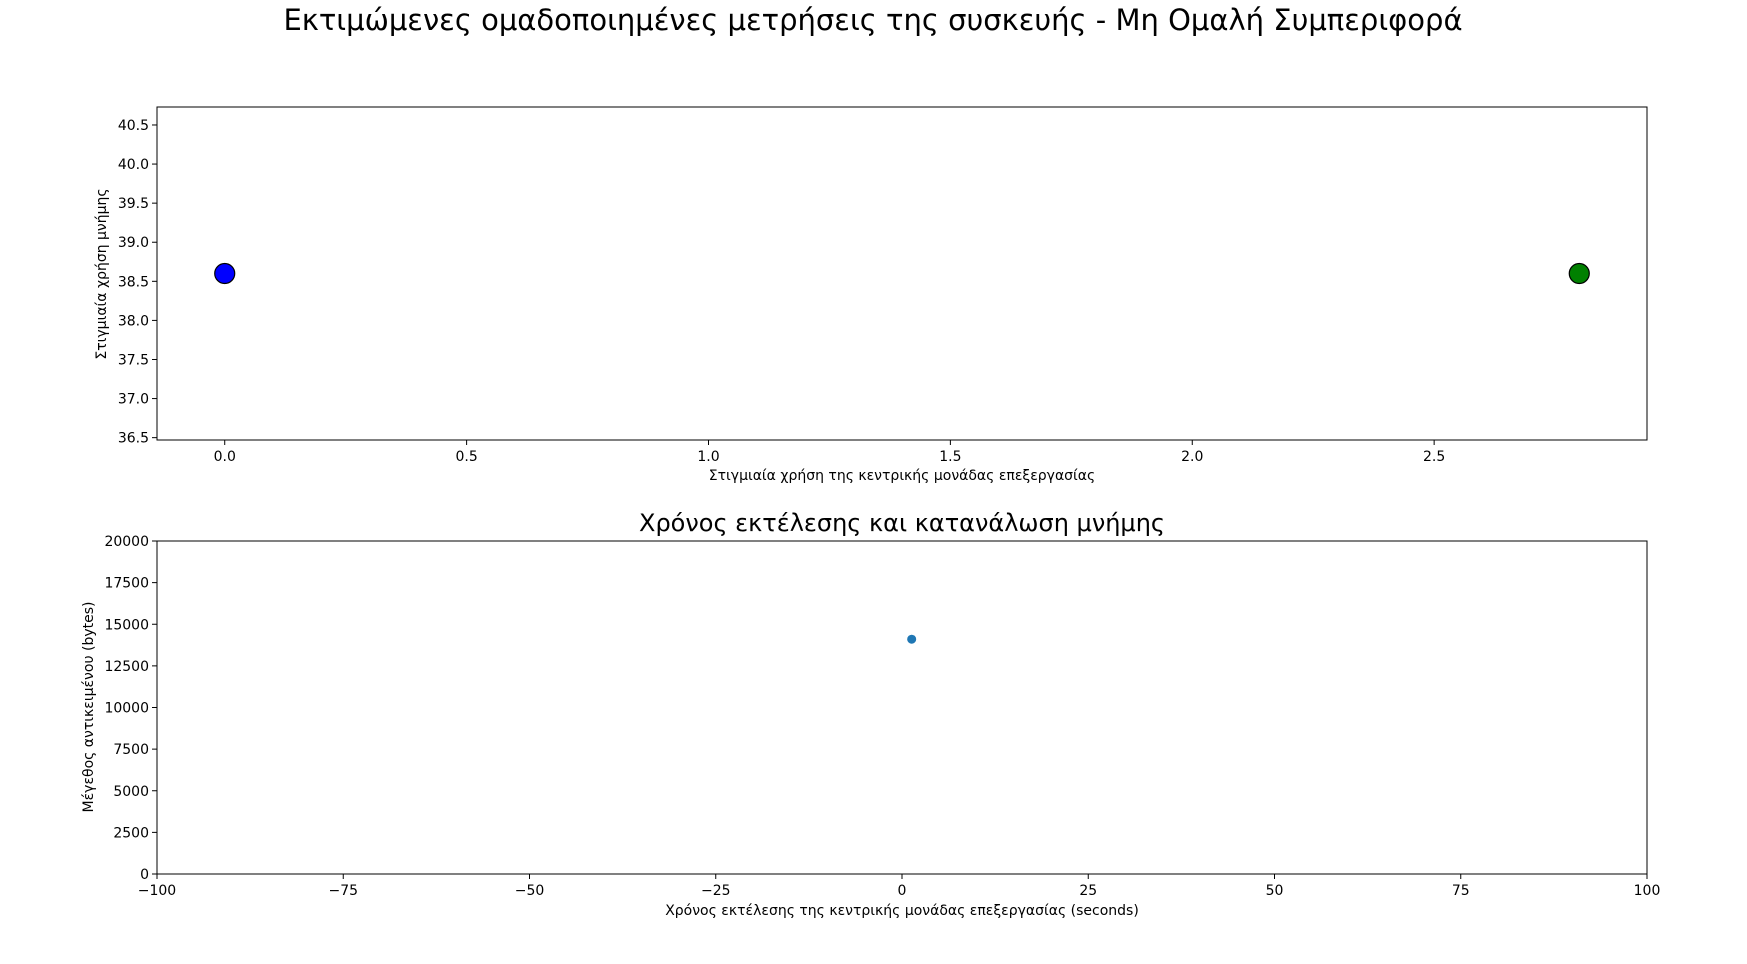 The width and height of the screenshot is (1747, 964). What do you see at coordinates (829, 452) in the screenshot?
I see `x-ticks: 0.0 0.5 1.0 1.5 2.0 2.5` at bounding box center [829, 452].